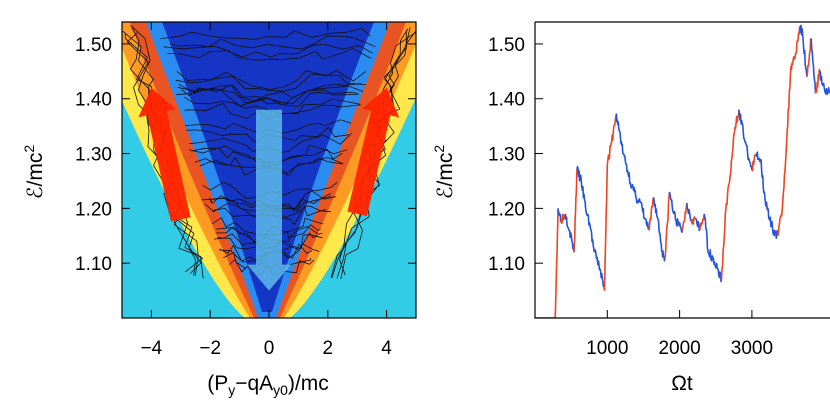 The width and height of the screenshot is (830, 415). Describe the element at coordinates (679, 348) in the screenshot. I see `right-x-tick-label: 2000` at that location.